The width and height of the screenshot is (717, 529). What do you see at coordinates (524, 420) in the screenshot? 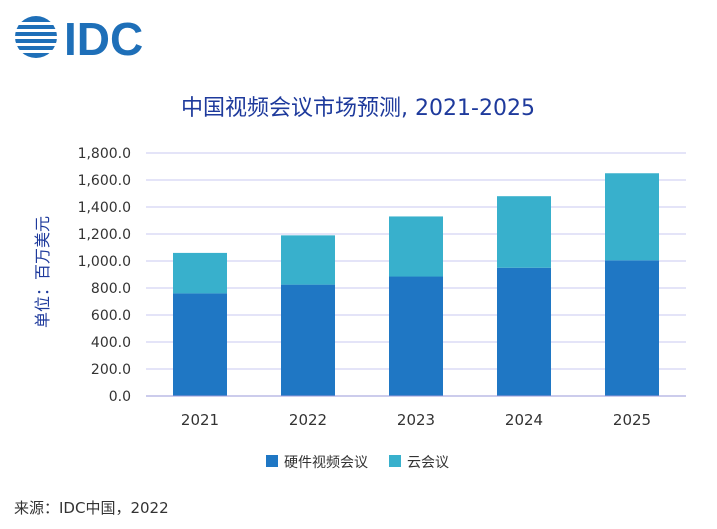
I see `x-tick-label: 2024` at bounding box center [524, 420].